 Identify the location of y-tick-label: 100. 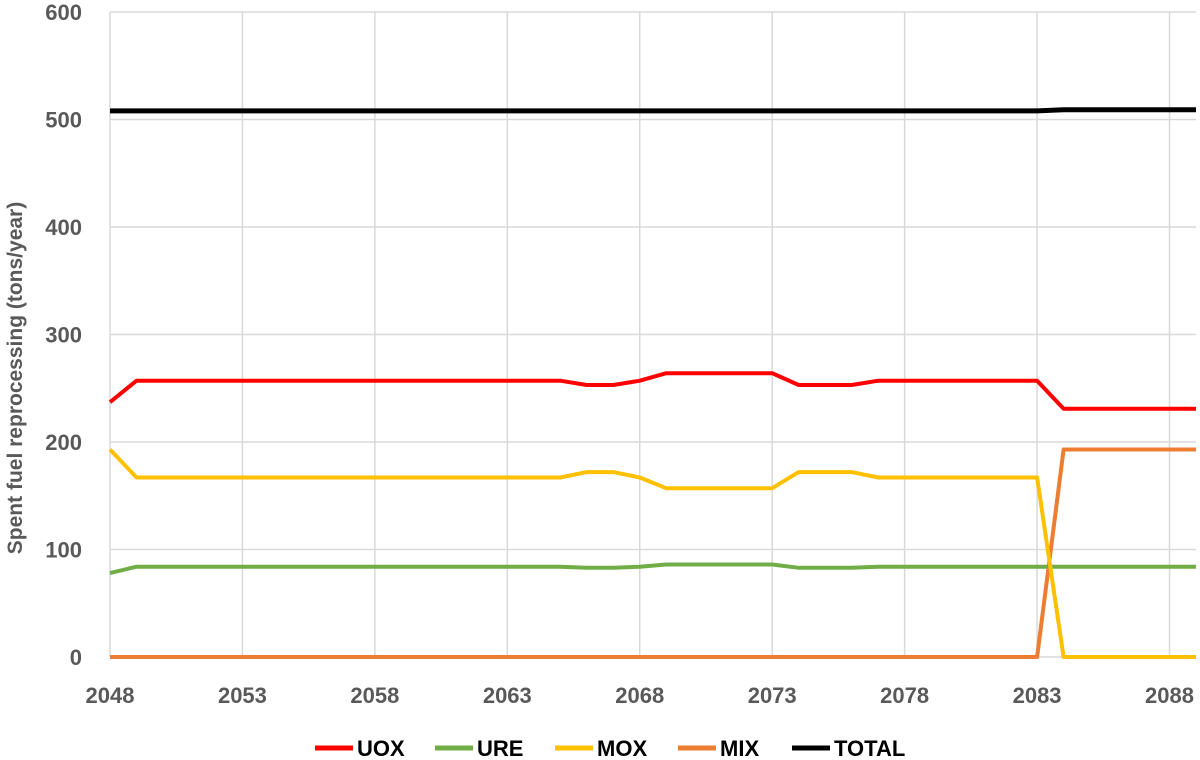
(63, 550).